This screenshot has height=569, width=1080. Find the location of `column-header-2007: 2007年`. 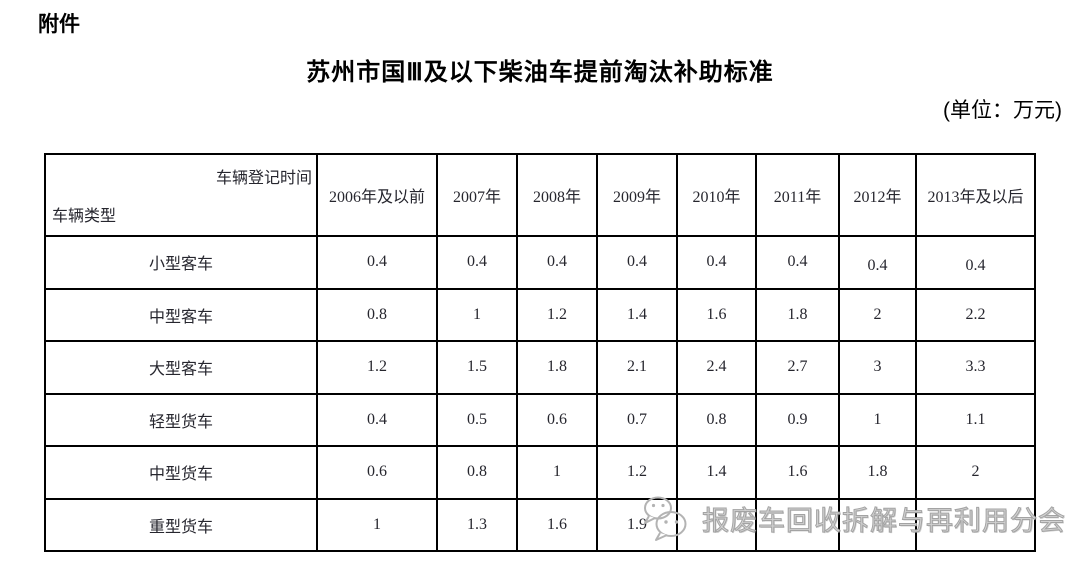

column-header-2007: 2007年 is located at coordinates (477, 195).